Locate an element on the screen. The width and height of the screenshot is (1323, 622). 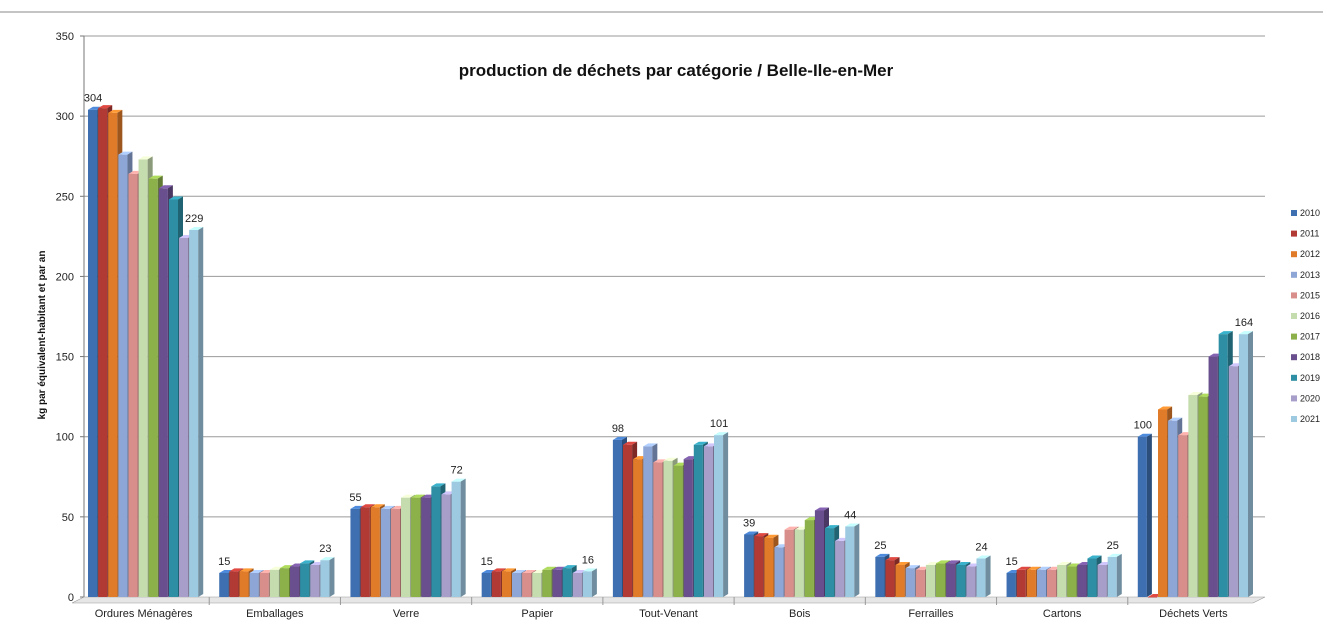
legend-item: 2018 is located at coordinates (1305, 357).